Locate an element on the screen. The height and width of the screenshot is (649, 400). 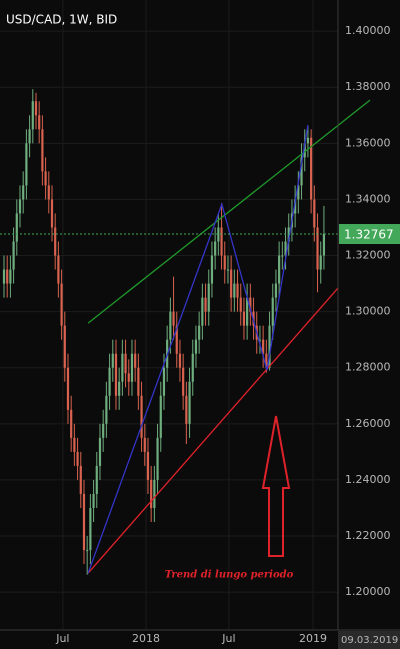
y-tick-label: 1.22000 is located at coordinates (368, 535).